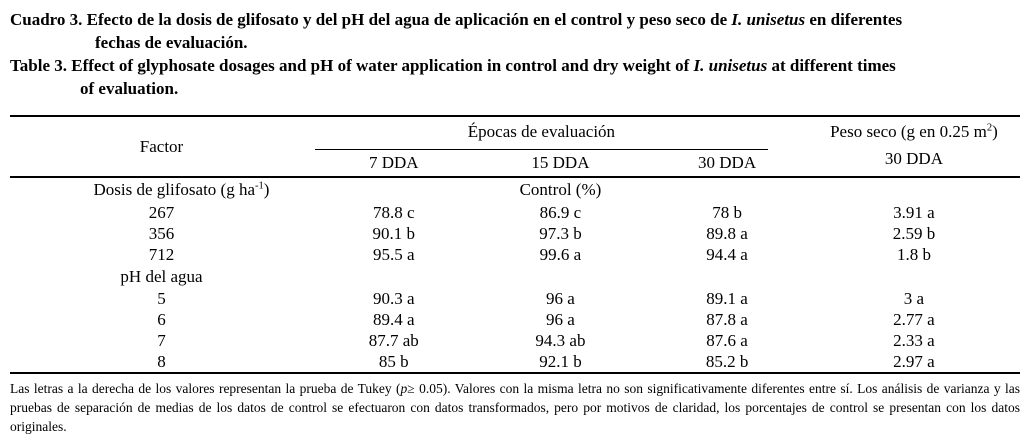 This screenshot has width=1030, height=436. I want to click on caption-es-text-end: en diferentes, so click(854, 19).